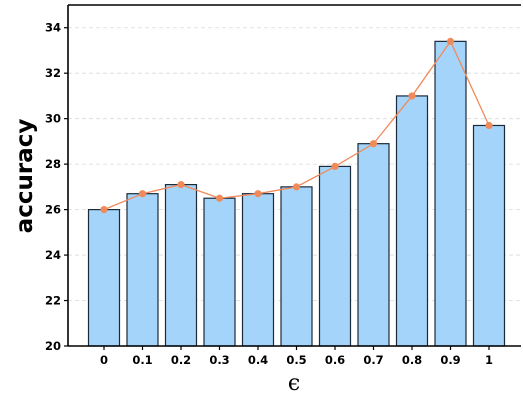 This screenshot has width=523, height=394. What do you see at coordinates (373, 245) in the screenshot?
I see `bar-0.7` at bounding box center [373, 245].